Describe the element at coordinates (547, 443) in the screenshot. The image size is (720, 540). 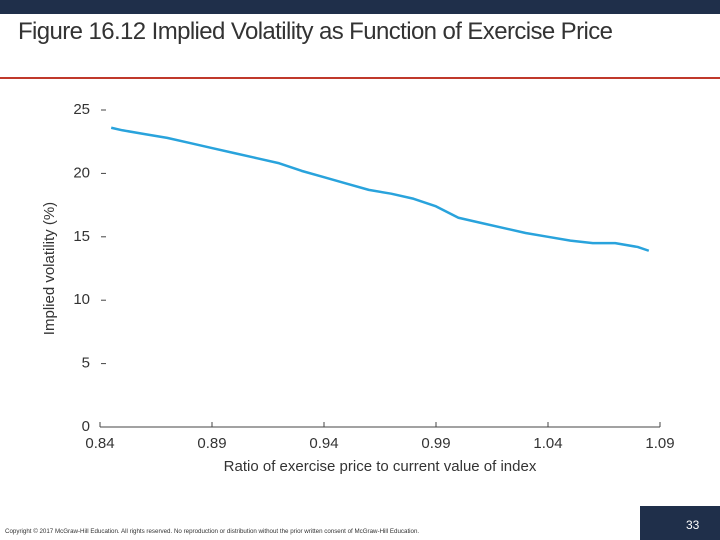
I see `x-tick-label: 1.04` at that location.